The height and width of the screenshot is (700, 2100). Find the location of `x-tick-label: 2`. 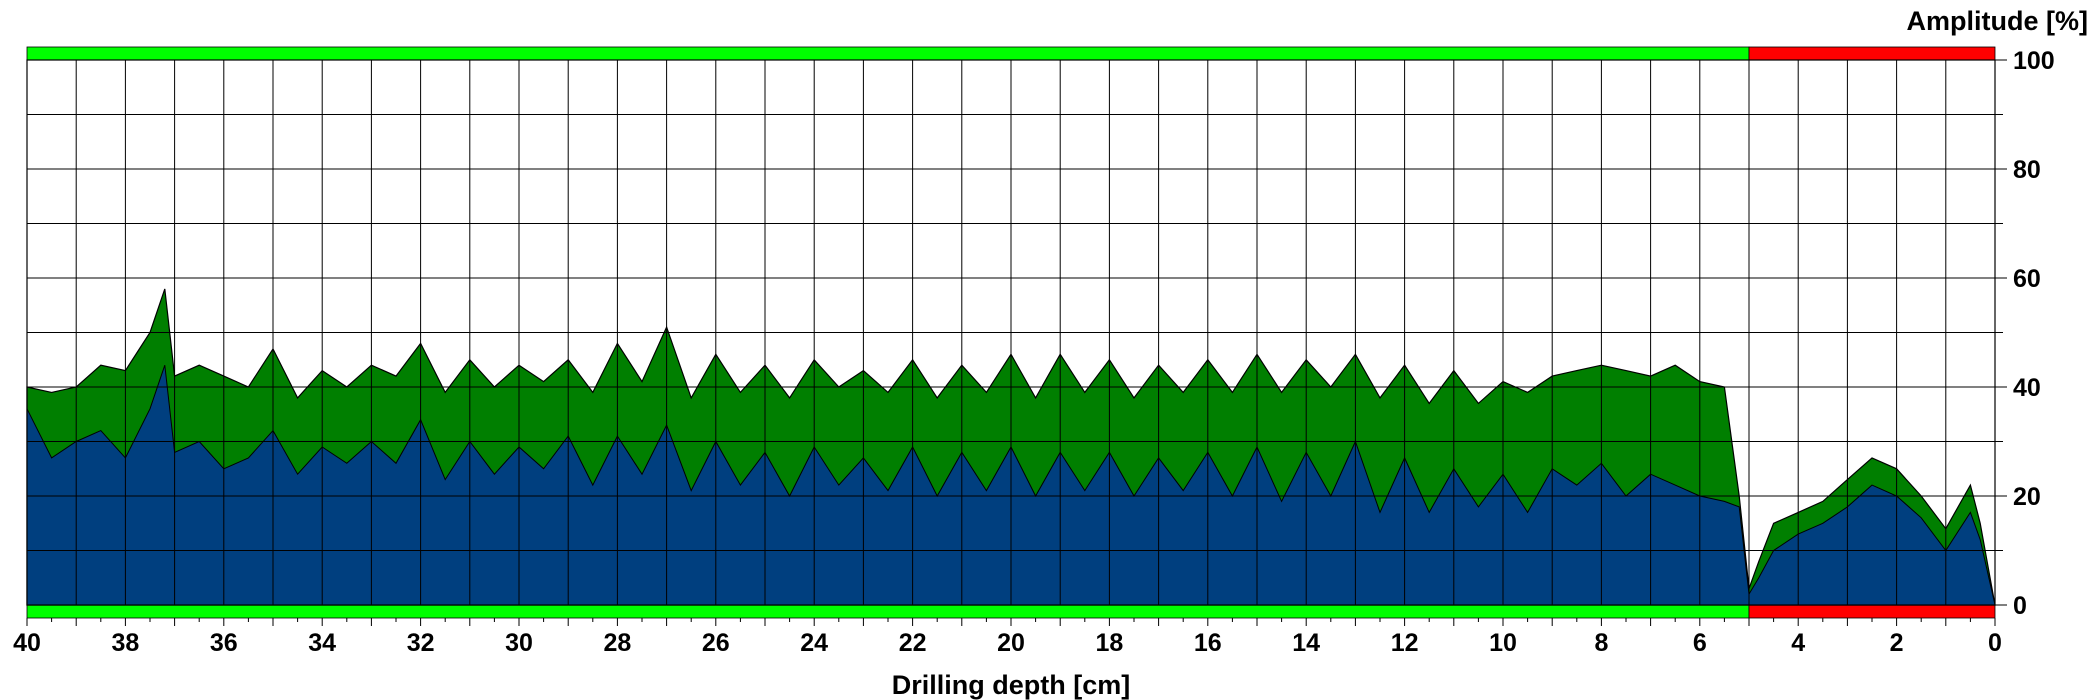

x-tick-label: 2 is located at coordinates (1897, 643).